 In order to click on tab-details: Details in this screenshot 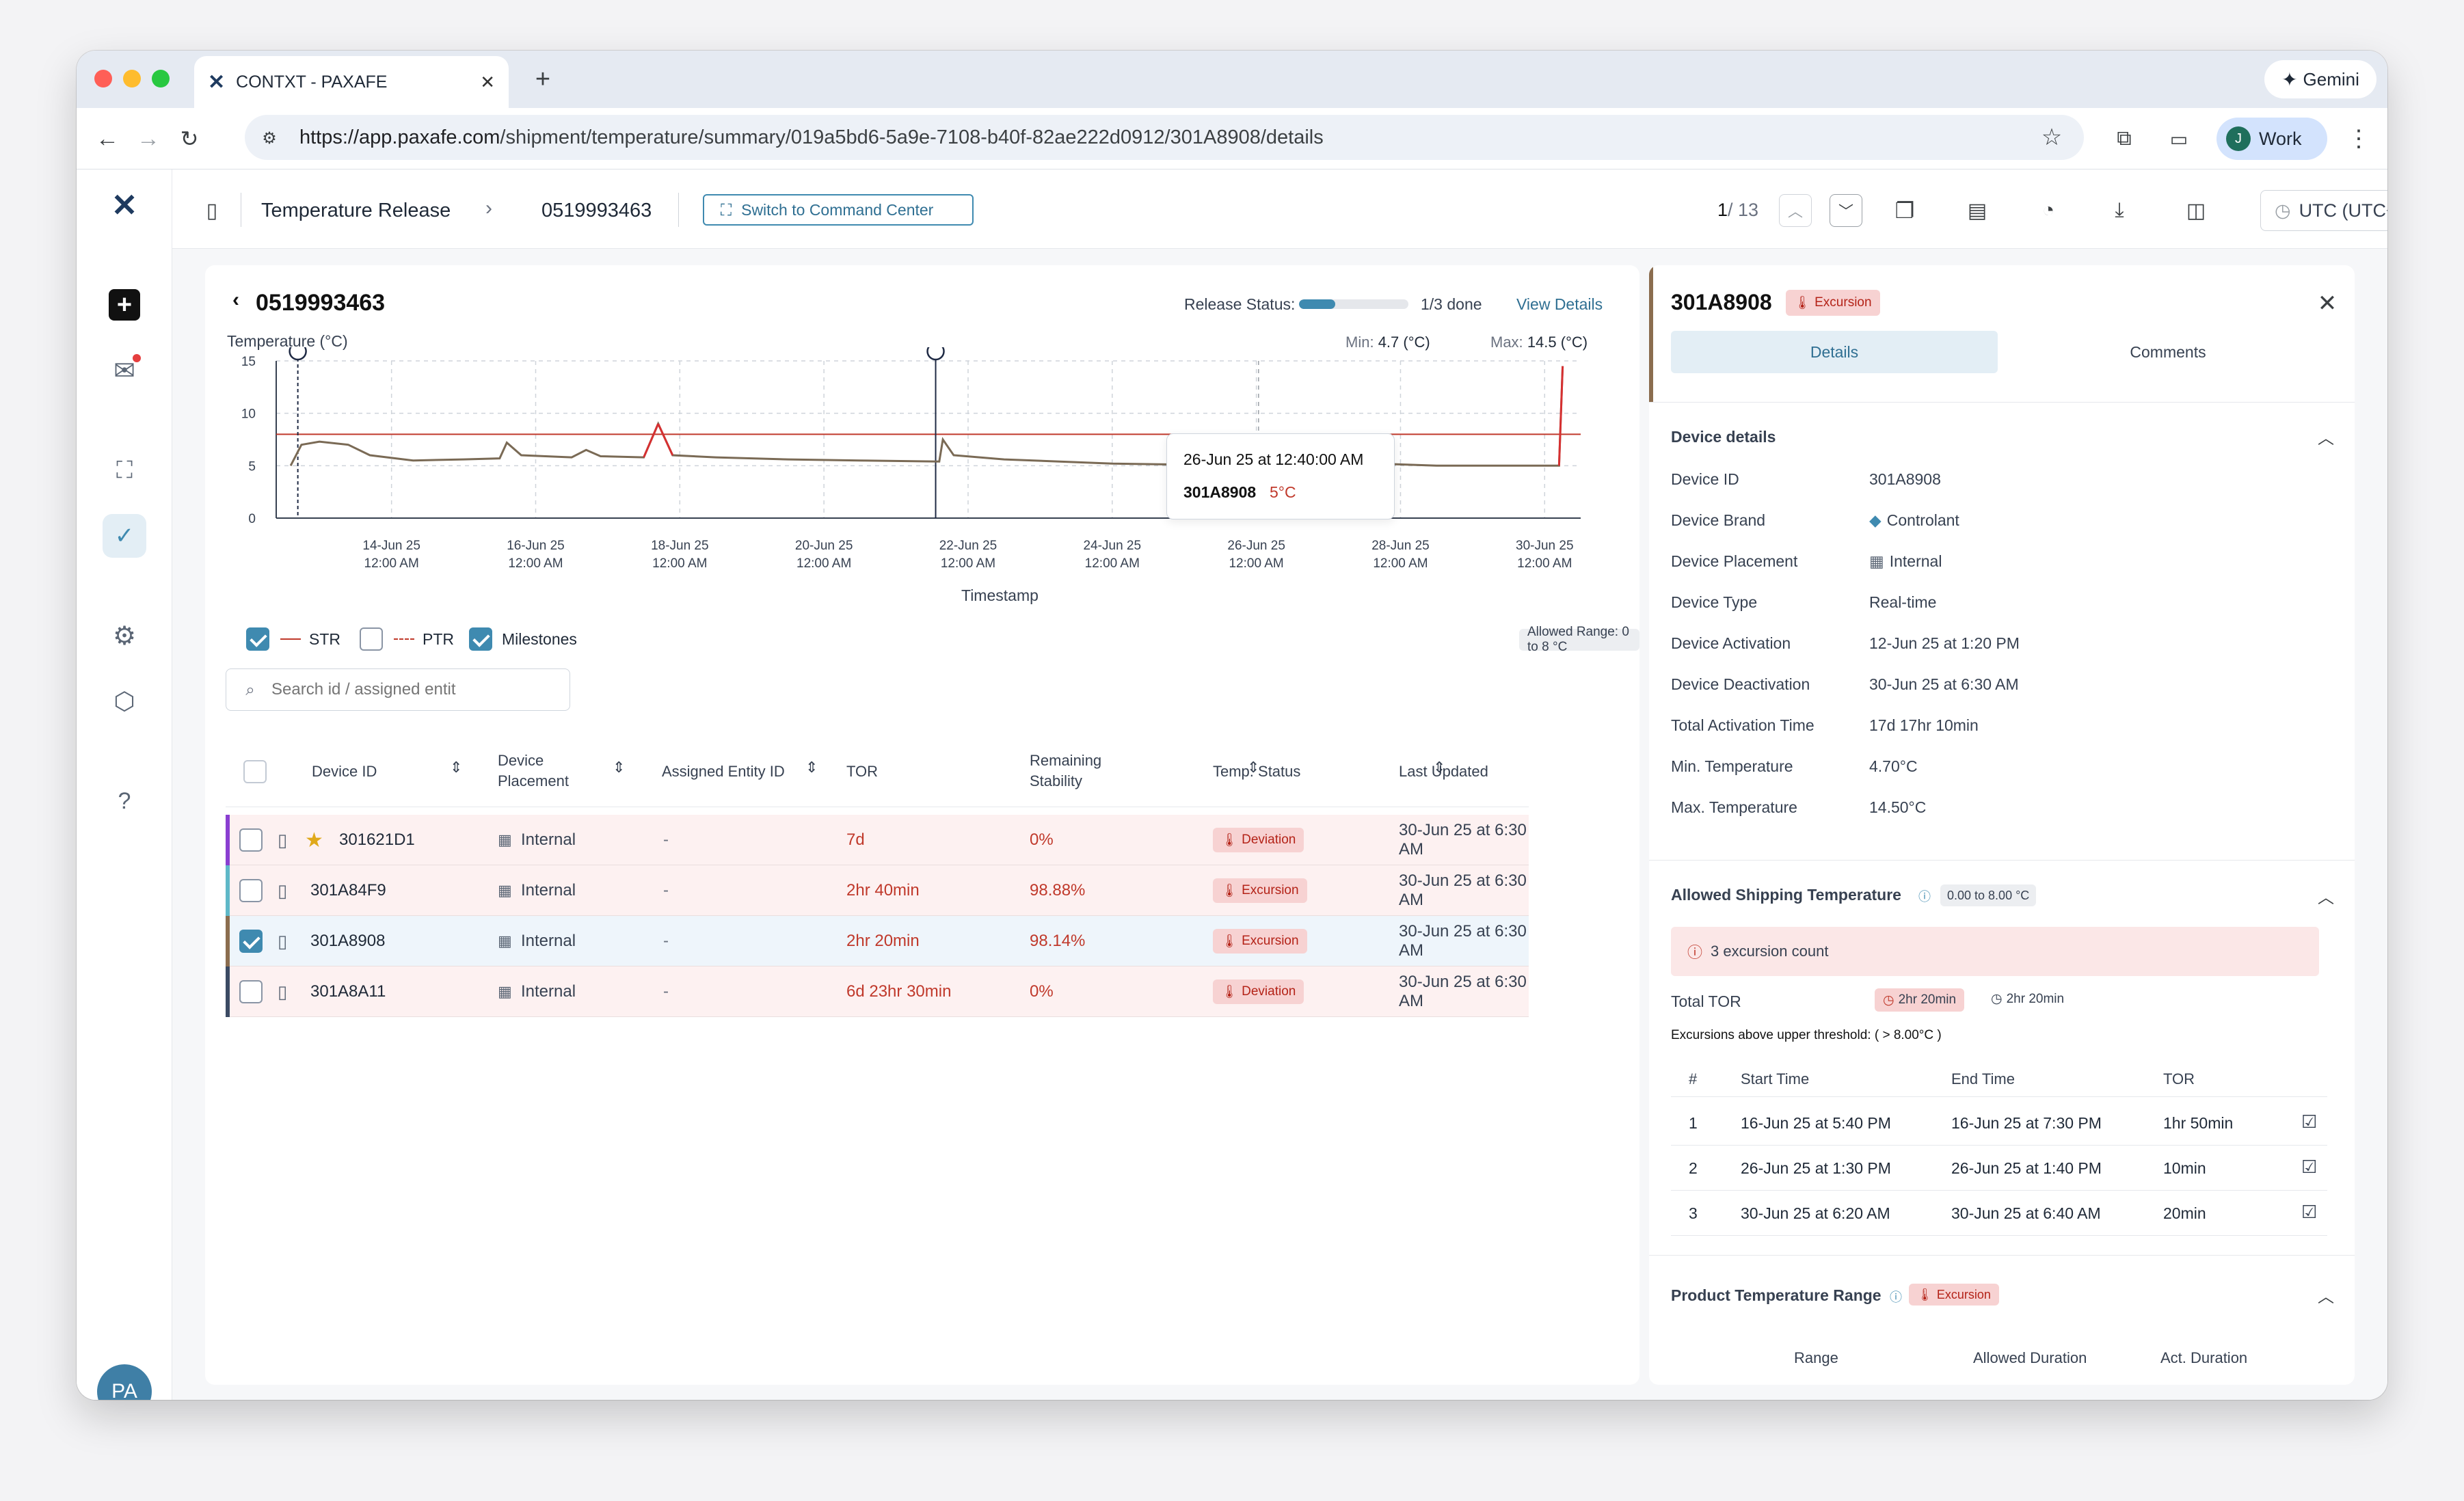, I will do `click(1834, 352)`.